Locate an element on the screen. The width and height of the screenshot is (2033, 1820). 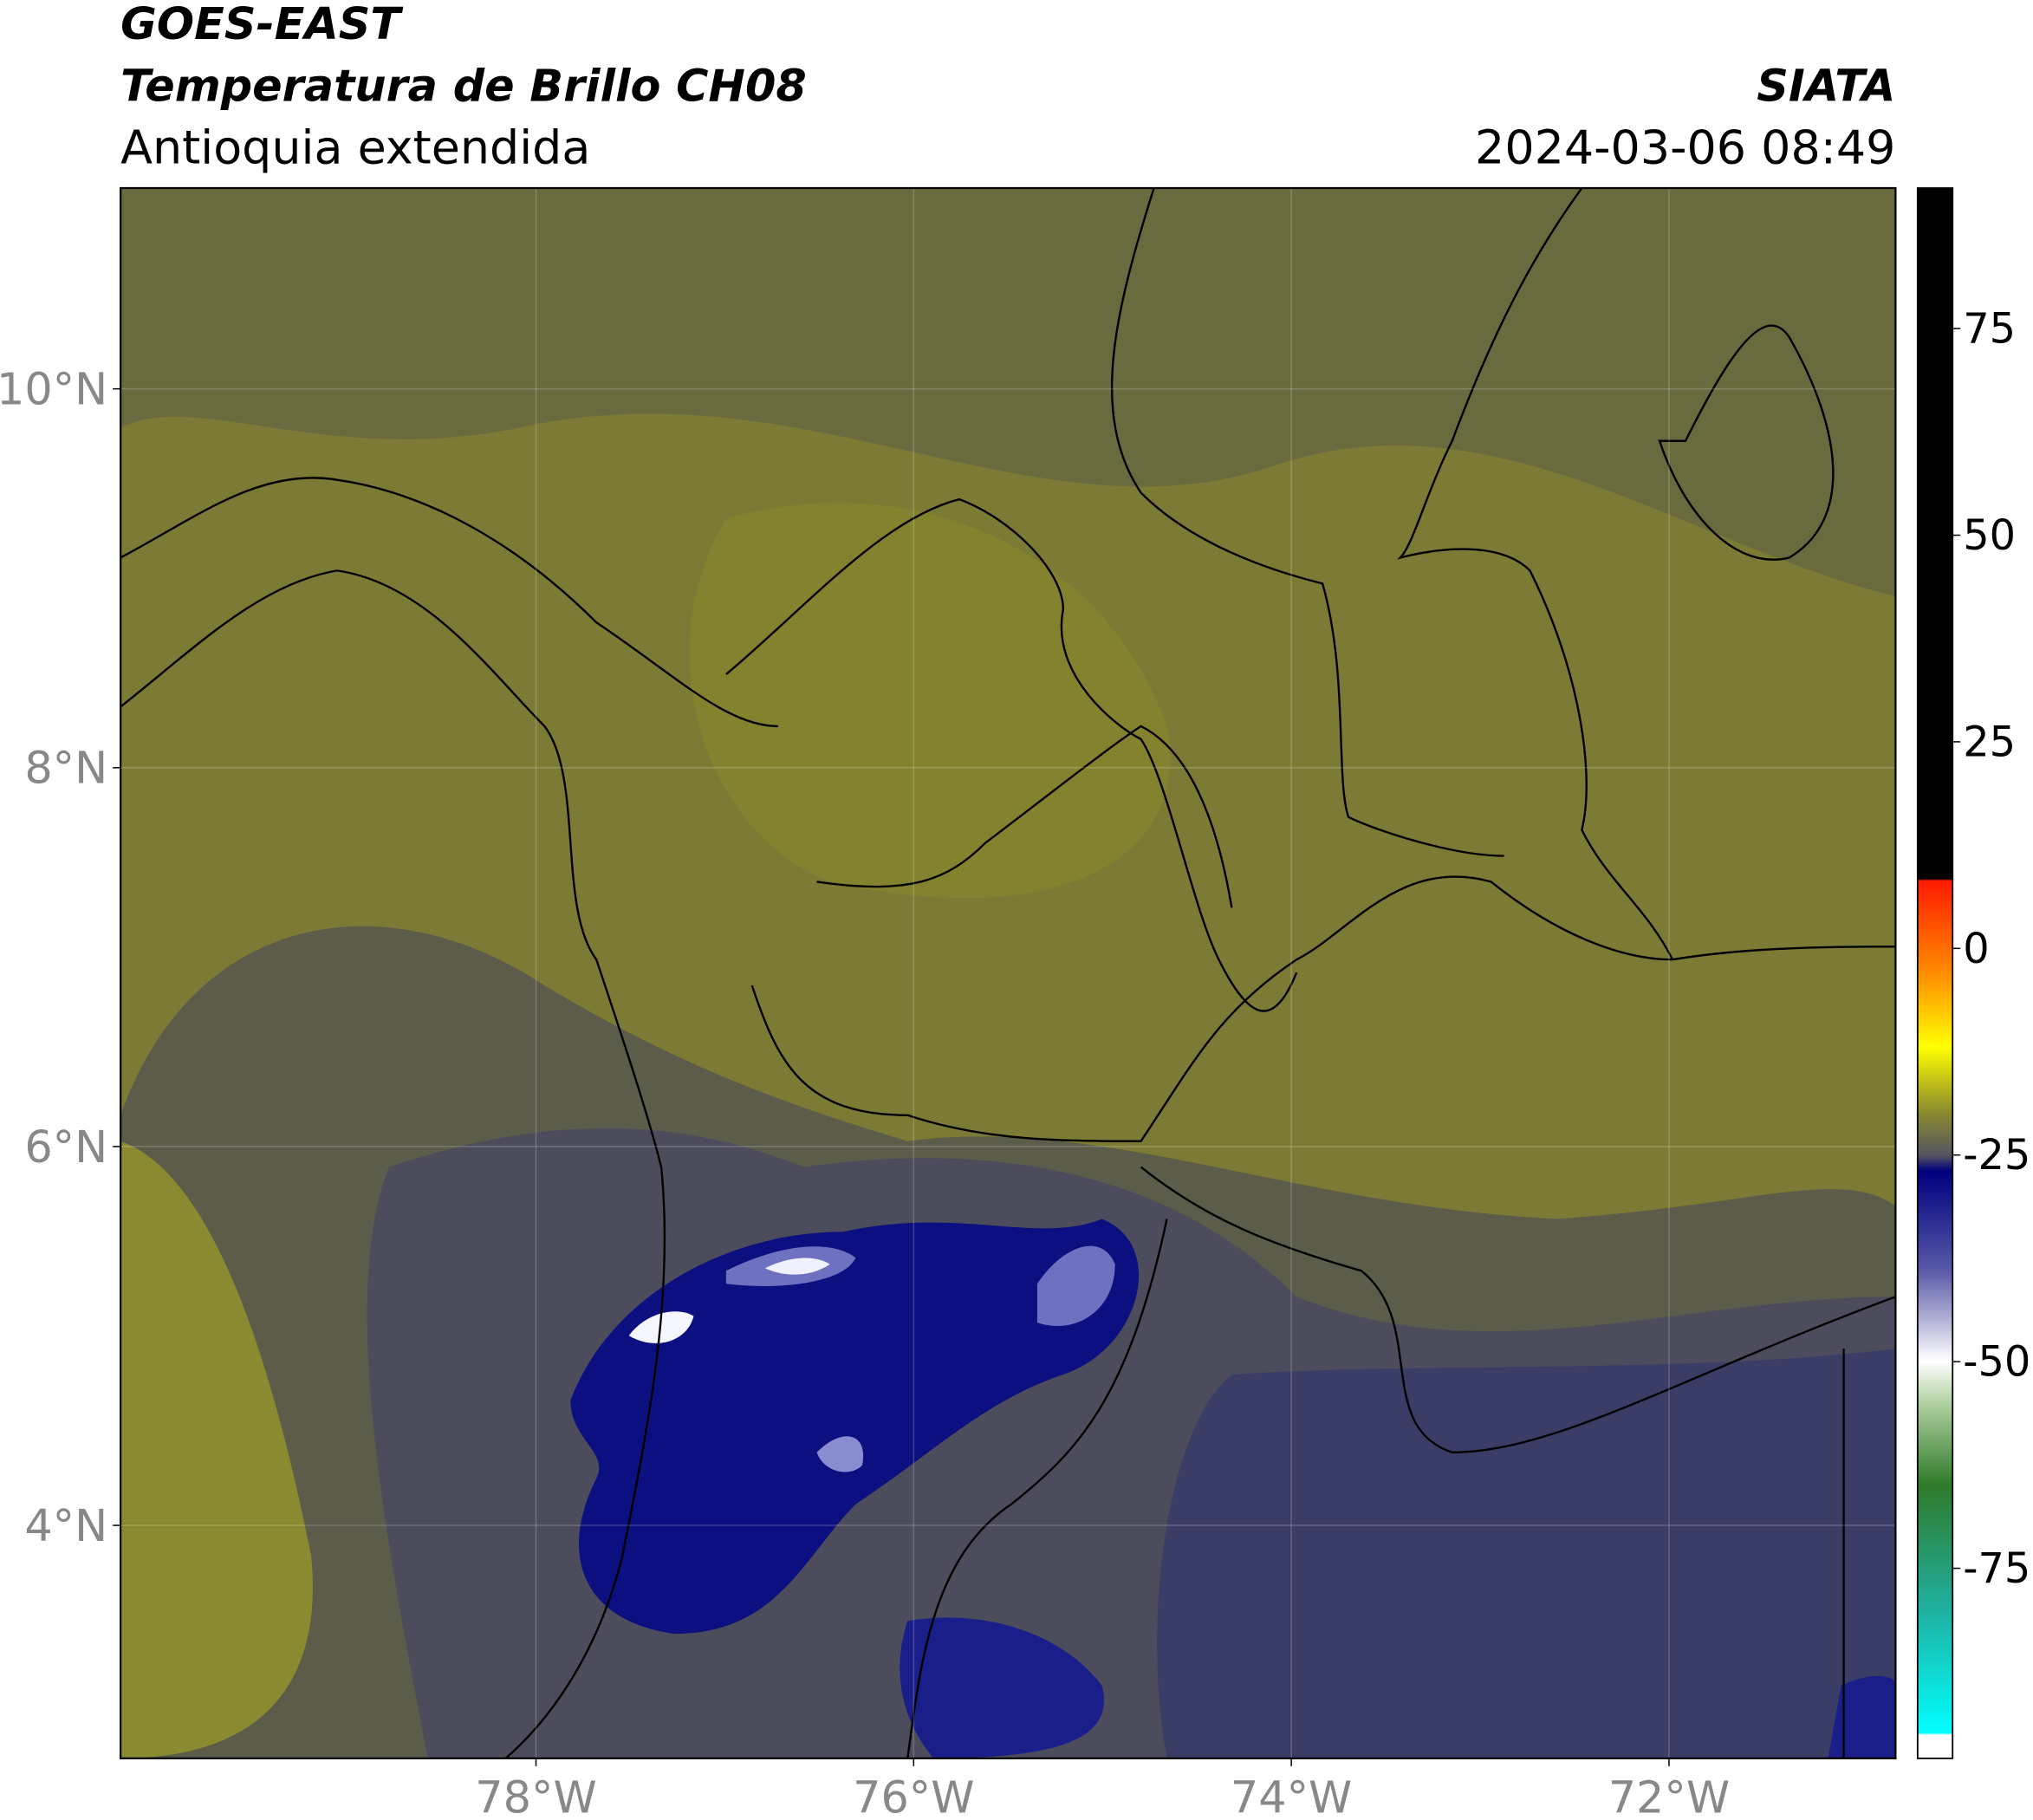
region: Antioquia extendida is located at coordinates (355, 147).